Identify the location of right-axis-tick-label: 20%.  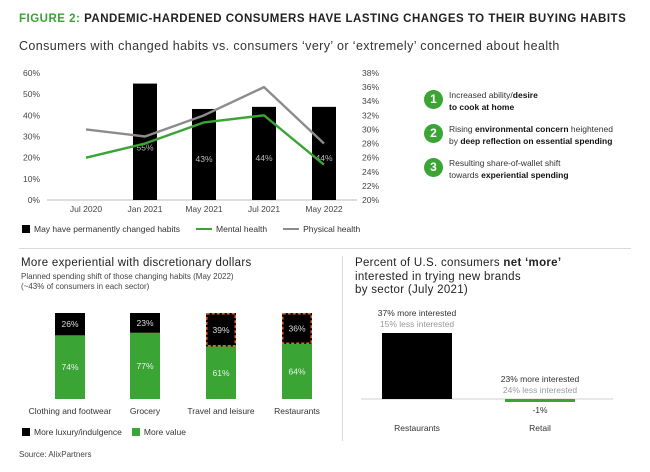
(370, 200).